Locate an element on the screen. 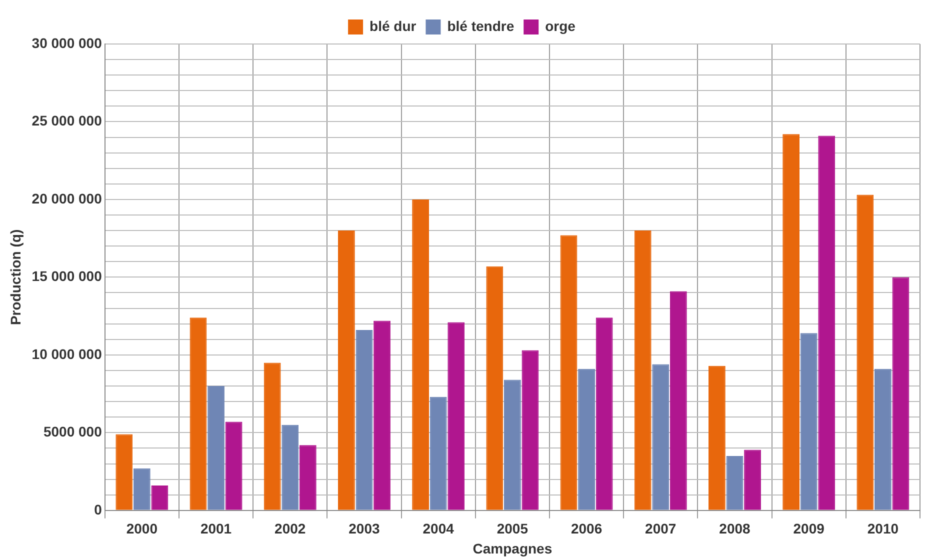 The image size is (932, 560). y-tick-label: 10 000 000 is located at coordinates (67, 354).